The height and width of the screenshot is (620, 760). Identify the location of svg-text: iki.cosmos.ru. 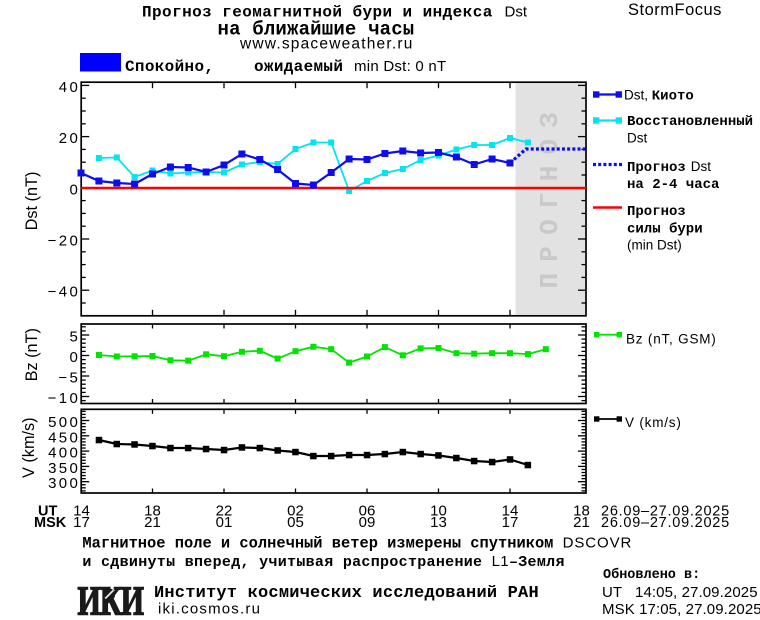
(209, 609).